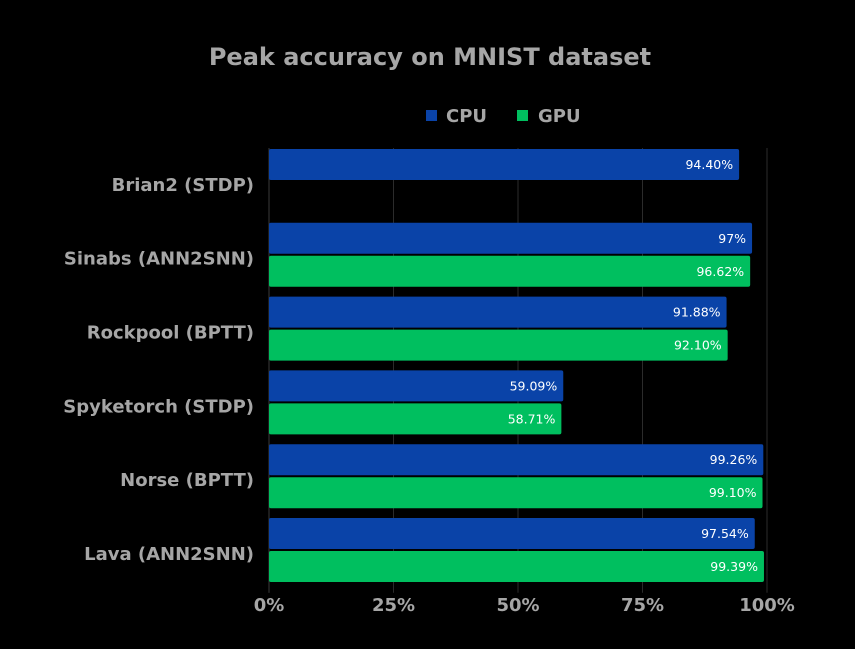  Describe the element at coordinates (393, 605) in the screenshot. I see `x-tick-label: 25%` at that location.